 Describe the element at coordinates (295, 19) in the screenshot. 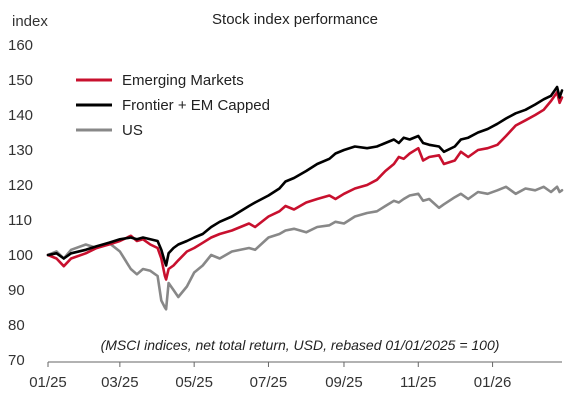

I see `chart-title: Stock index performance` at that location.